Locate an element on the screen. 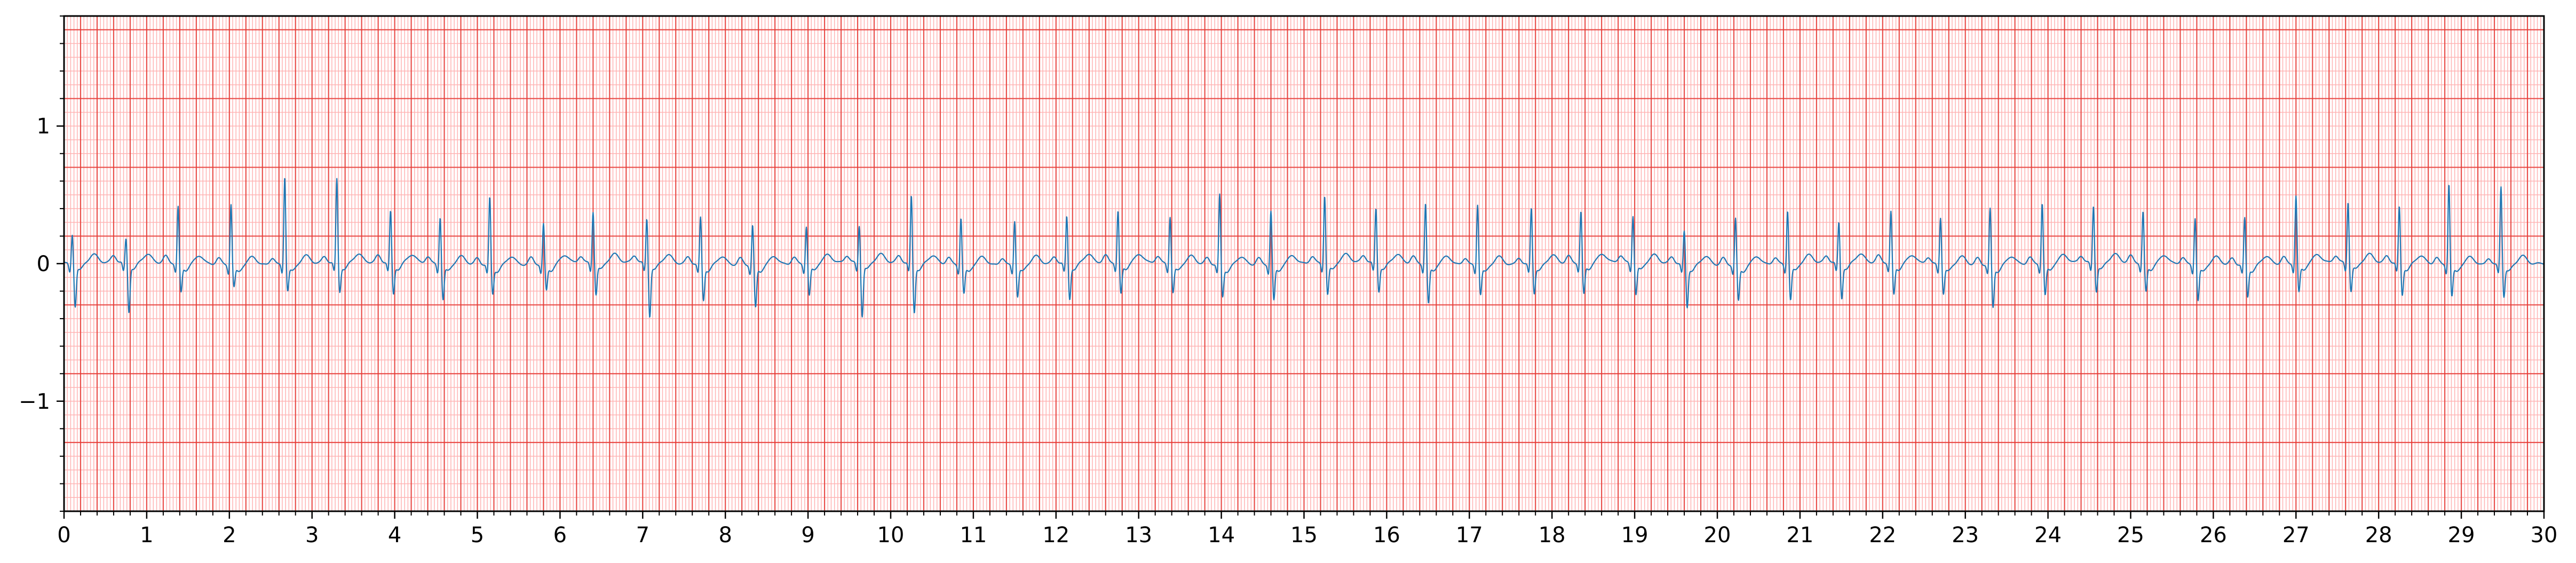 This screenshot has height=563, width=2576. x-tick-label: 6 is located at coordinates (560, 535).